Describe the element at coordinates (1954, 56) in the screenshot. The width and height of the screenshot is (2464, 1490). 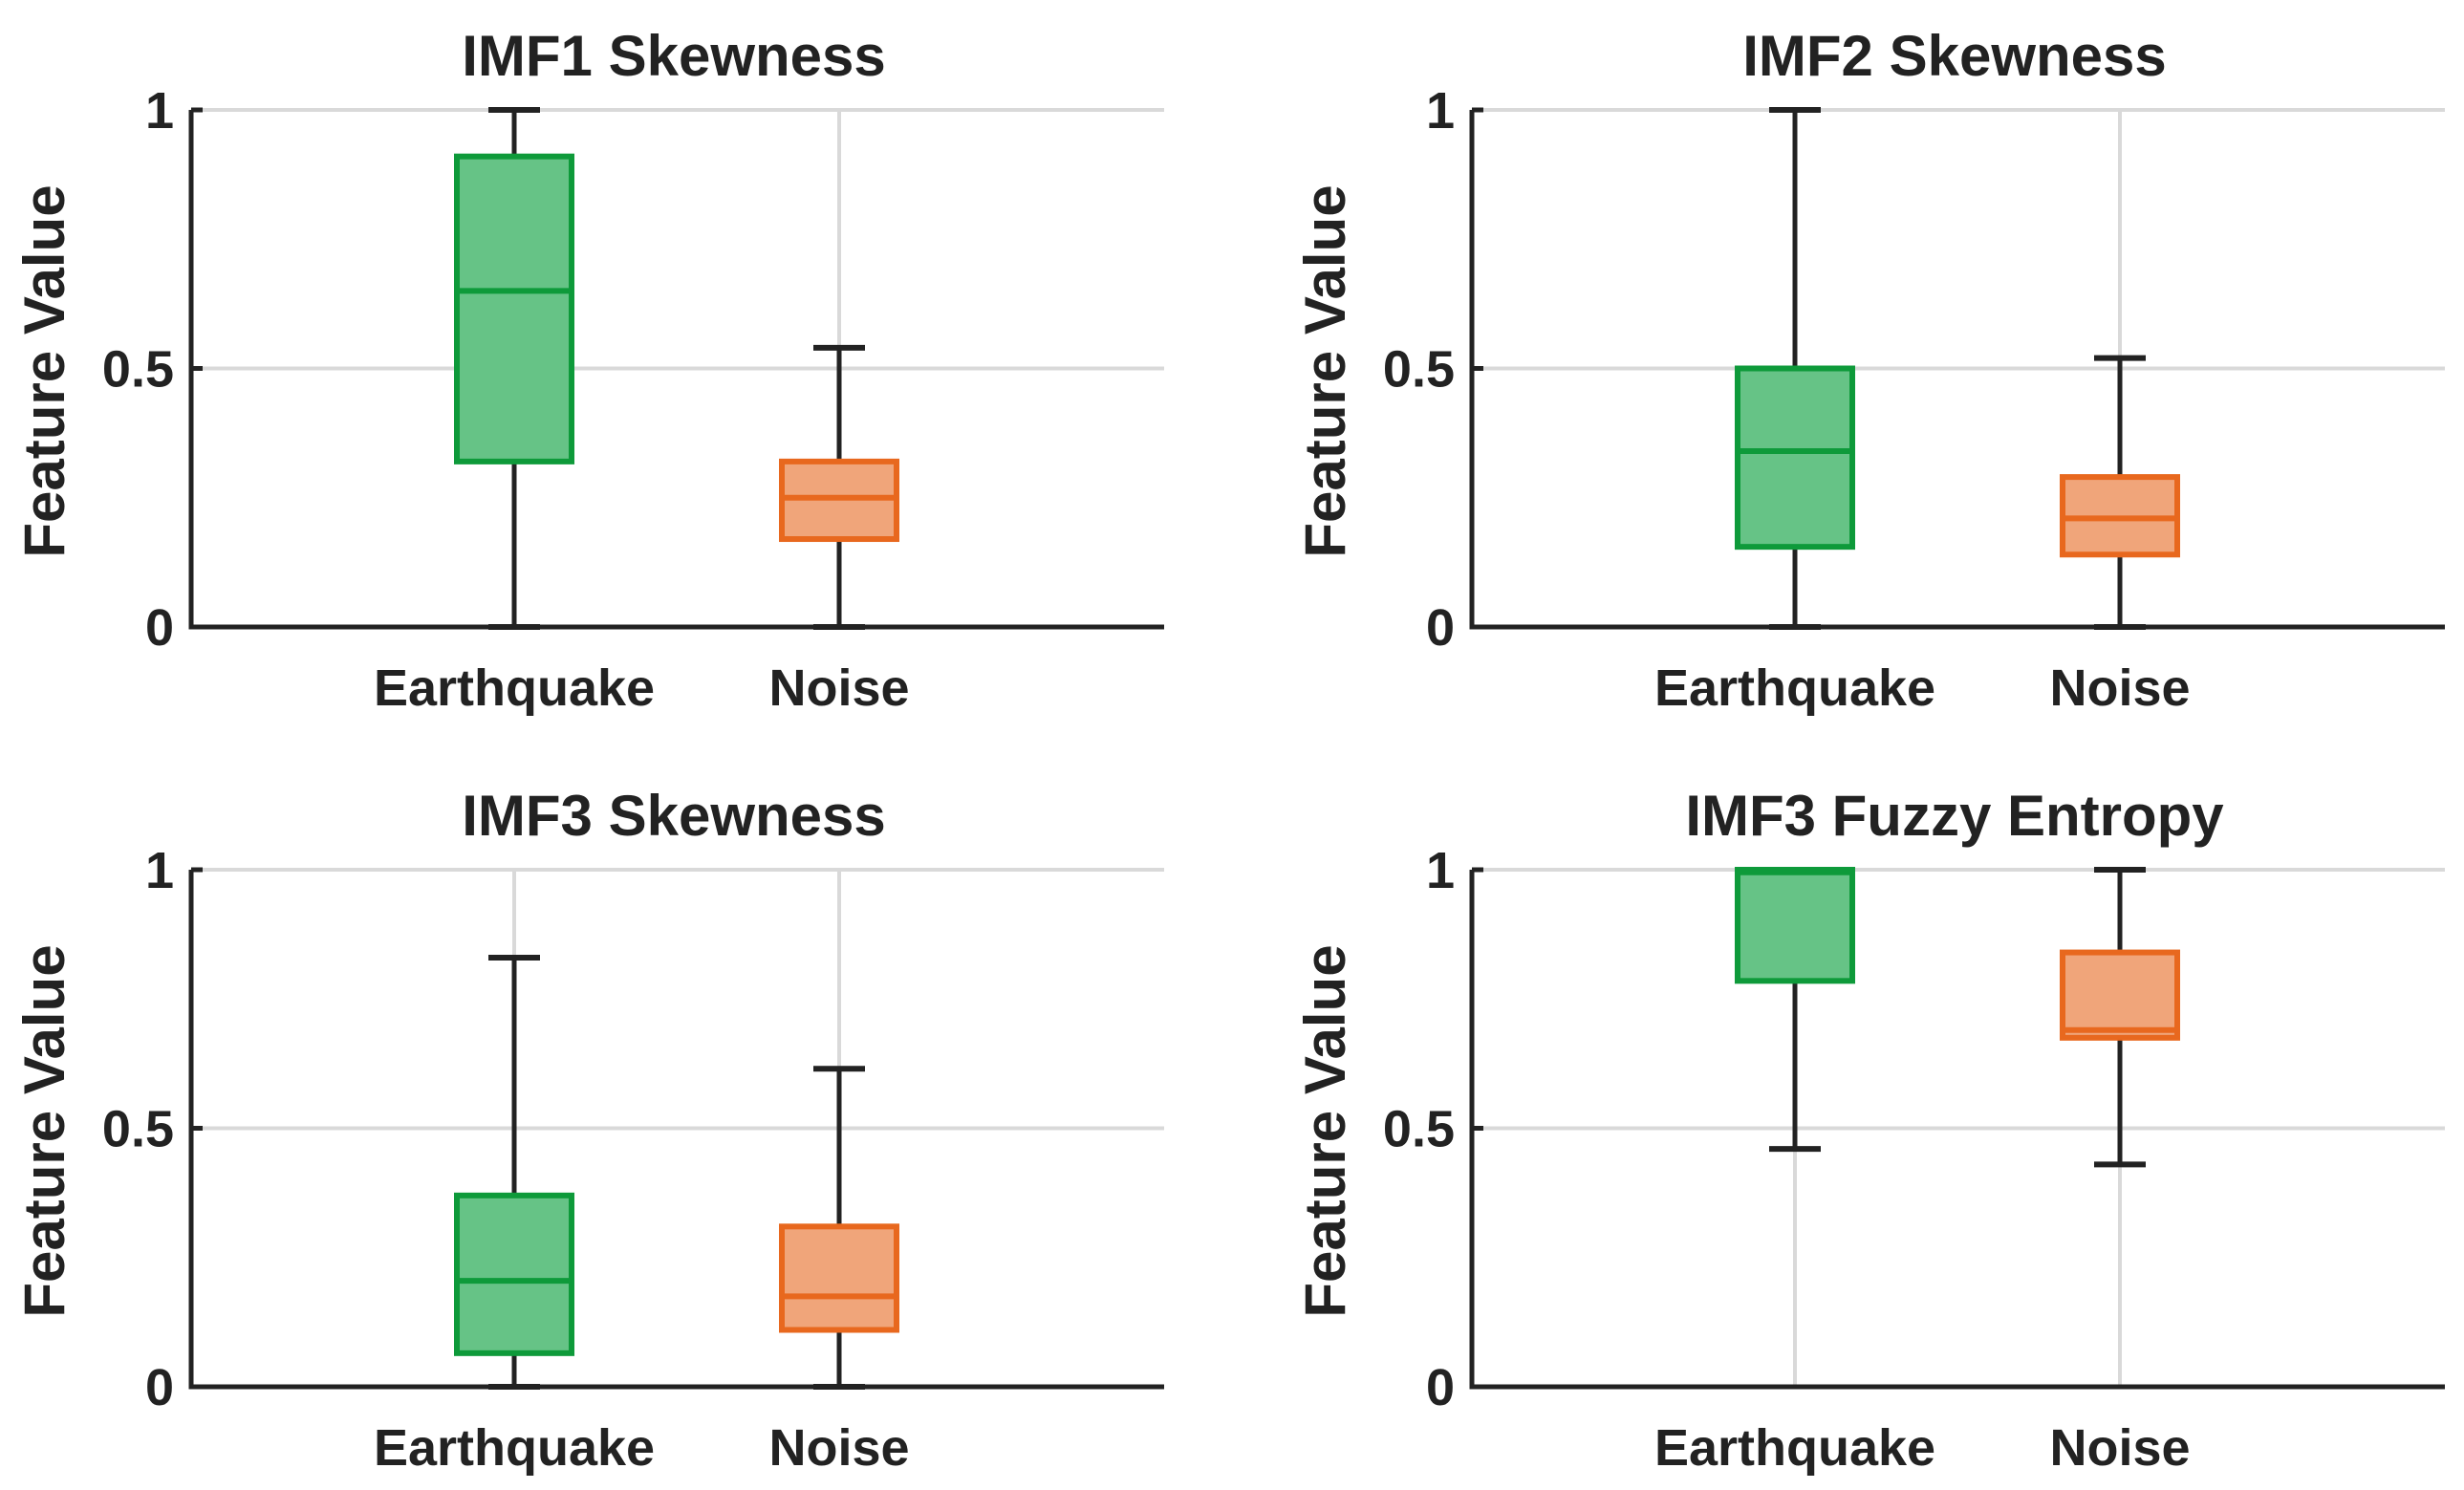
I see `chart-title: IMF2 Skewness` at that location.